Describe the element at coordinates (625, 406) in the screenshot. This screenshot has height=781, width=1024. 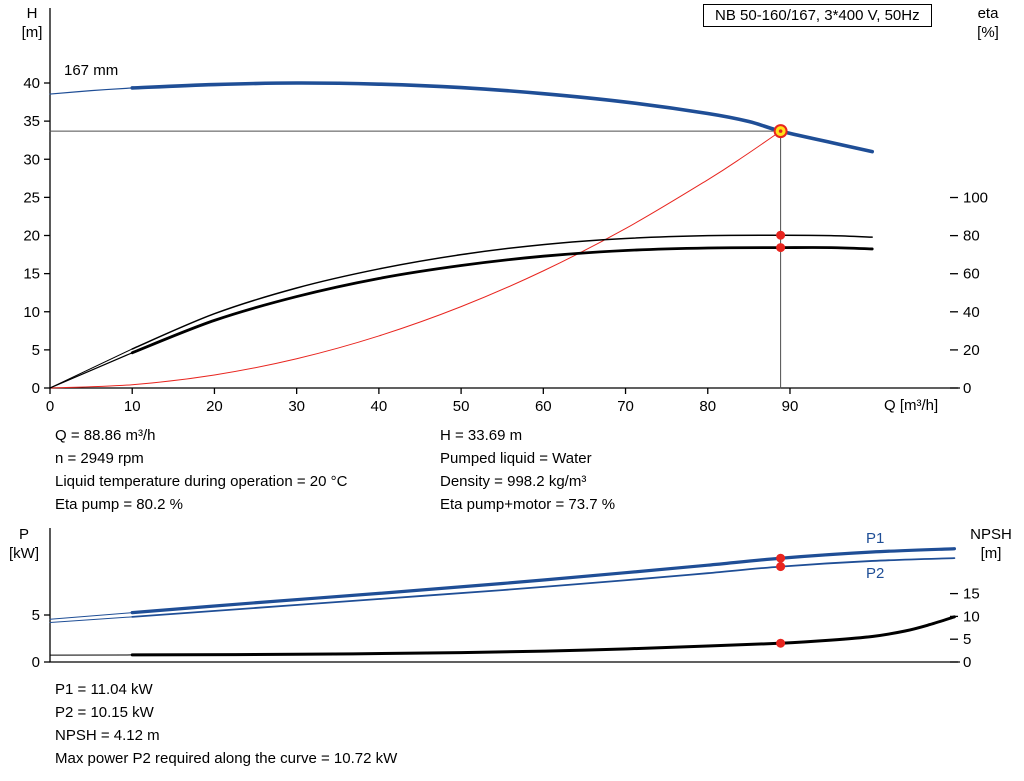
I see `x-tick-label: 70` at that location.